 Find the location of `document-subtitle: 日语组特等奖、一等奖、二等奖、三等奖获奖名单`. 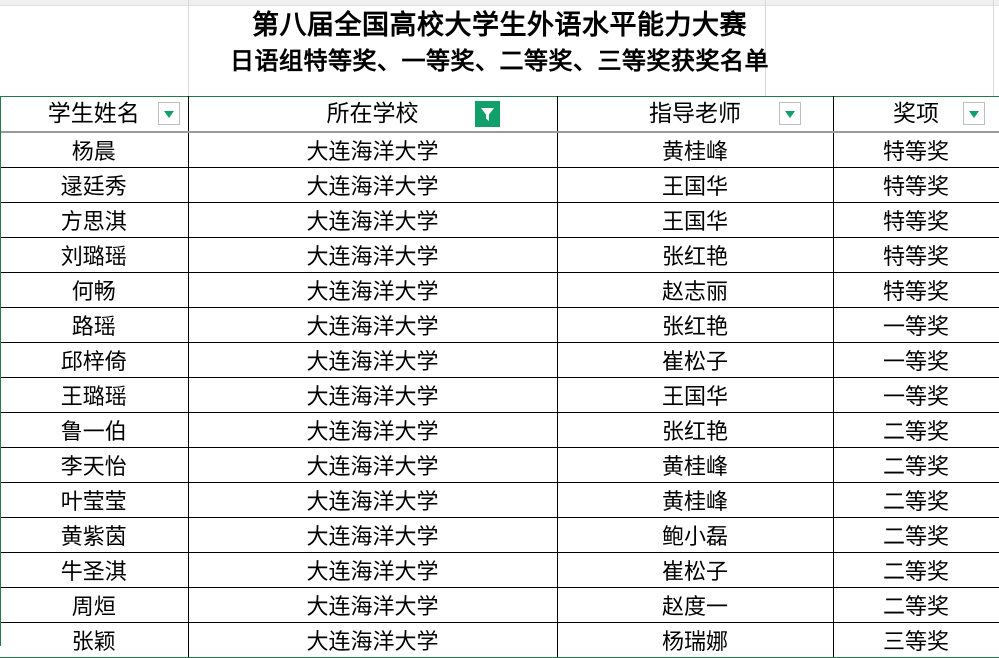

document-subtitle: 日语组特等奖、一等奖、二等奖、三等奖获奖名单 is located at coordinates (499, 62).